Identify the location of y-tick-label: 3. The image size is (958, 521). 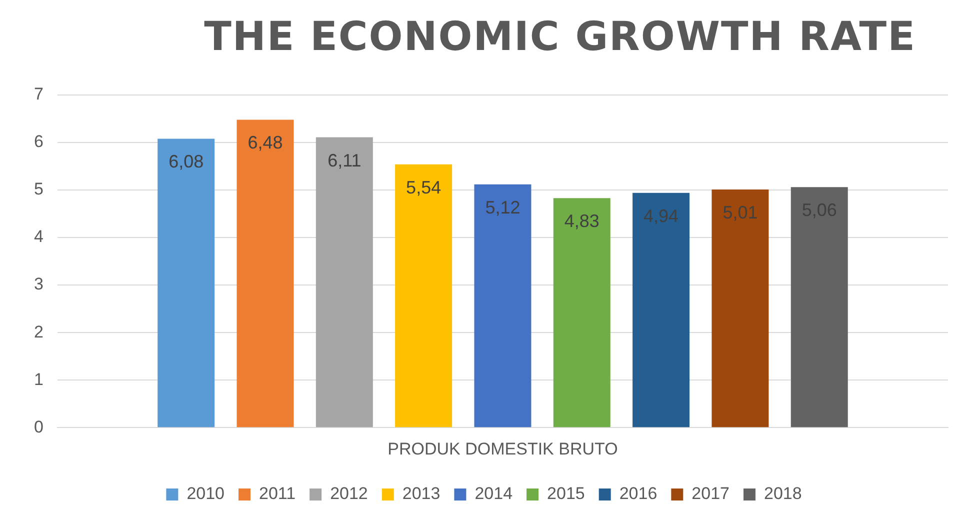
(39, 284).